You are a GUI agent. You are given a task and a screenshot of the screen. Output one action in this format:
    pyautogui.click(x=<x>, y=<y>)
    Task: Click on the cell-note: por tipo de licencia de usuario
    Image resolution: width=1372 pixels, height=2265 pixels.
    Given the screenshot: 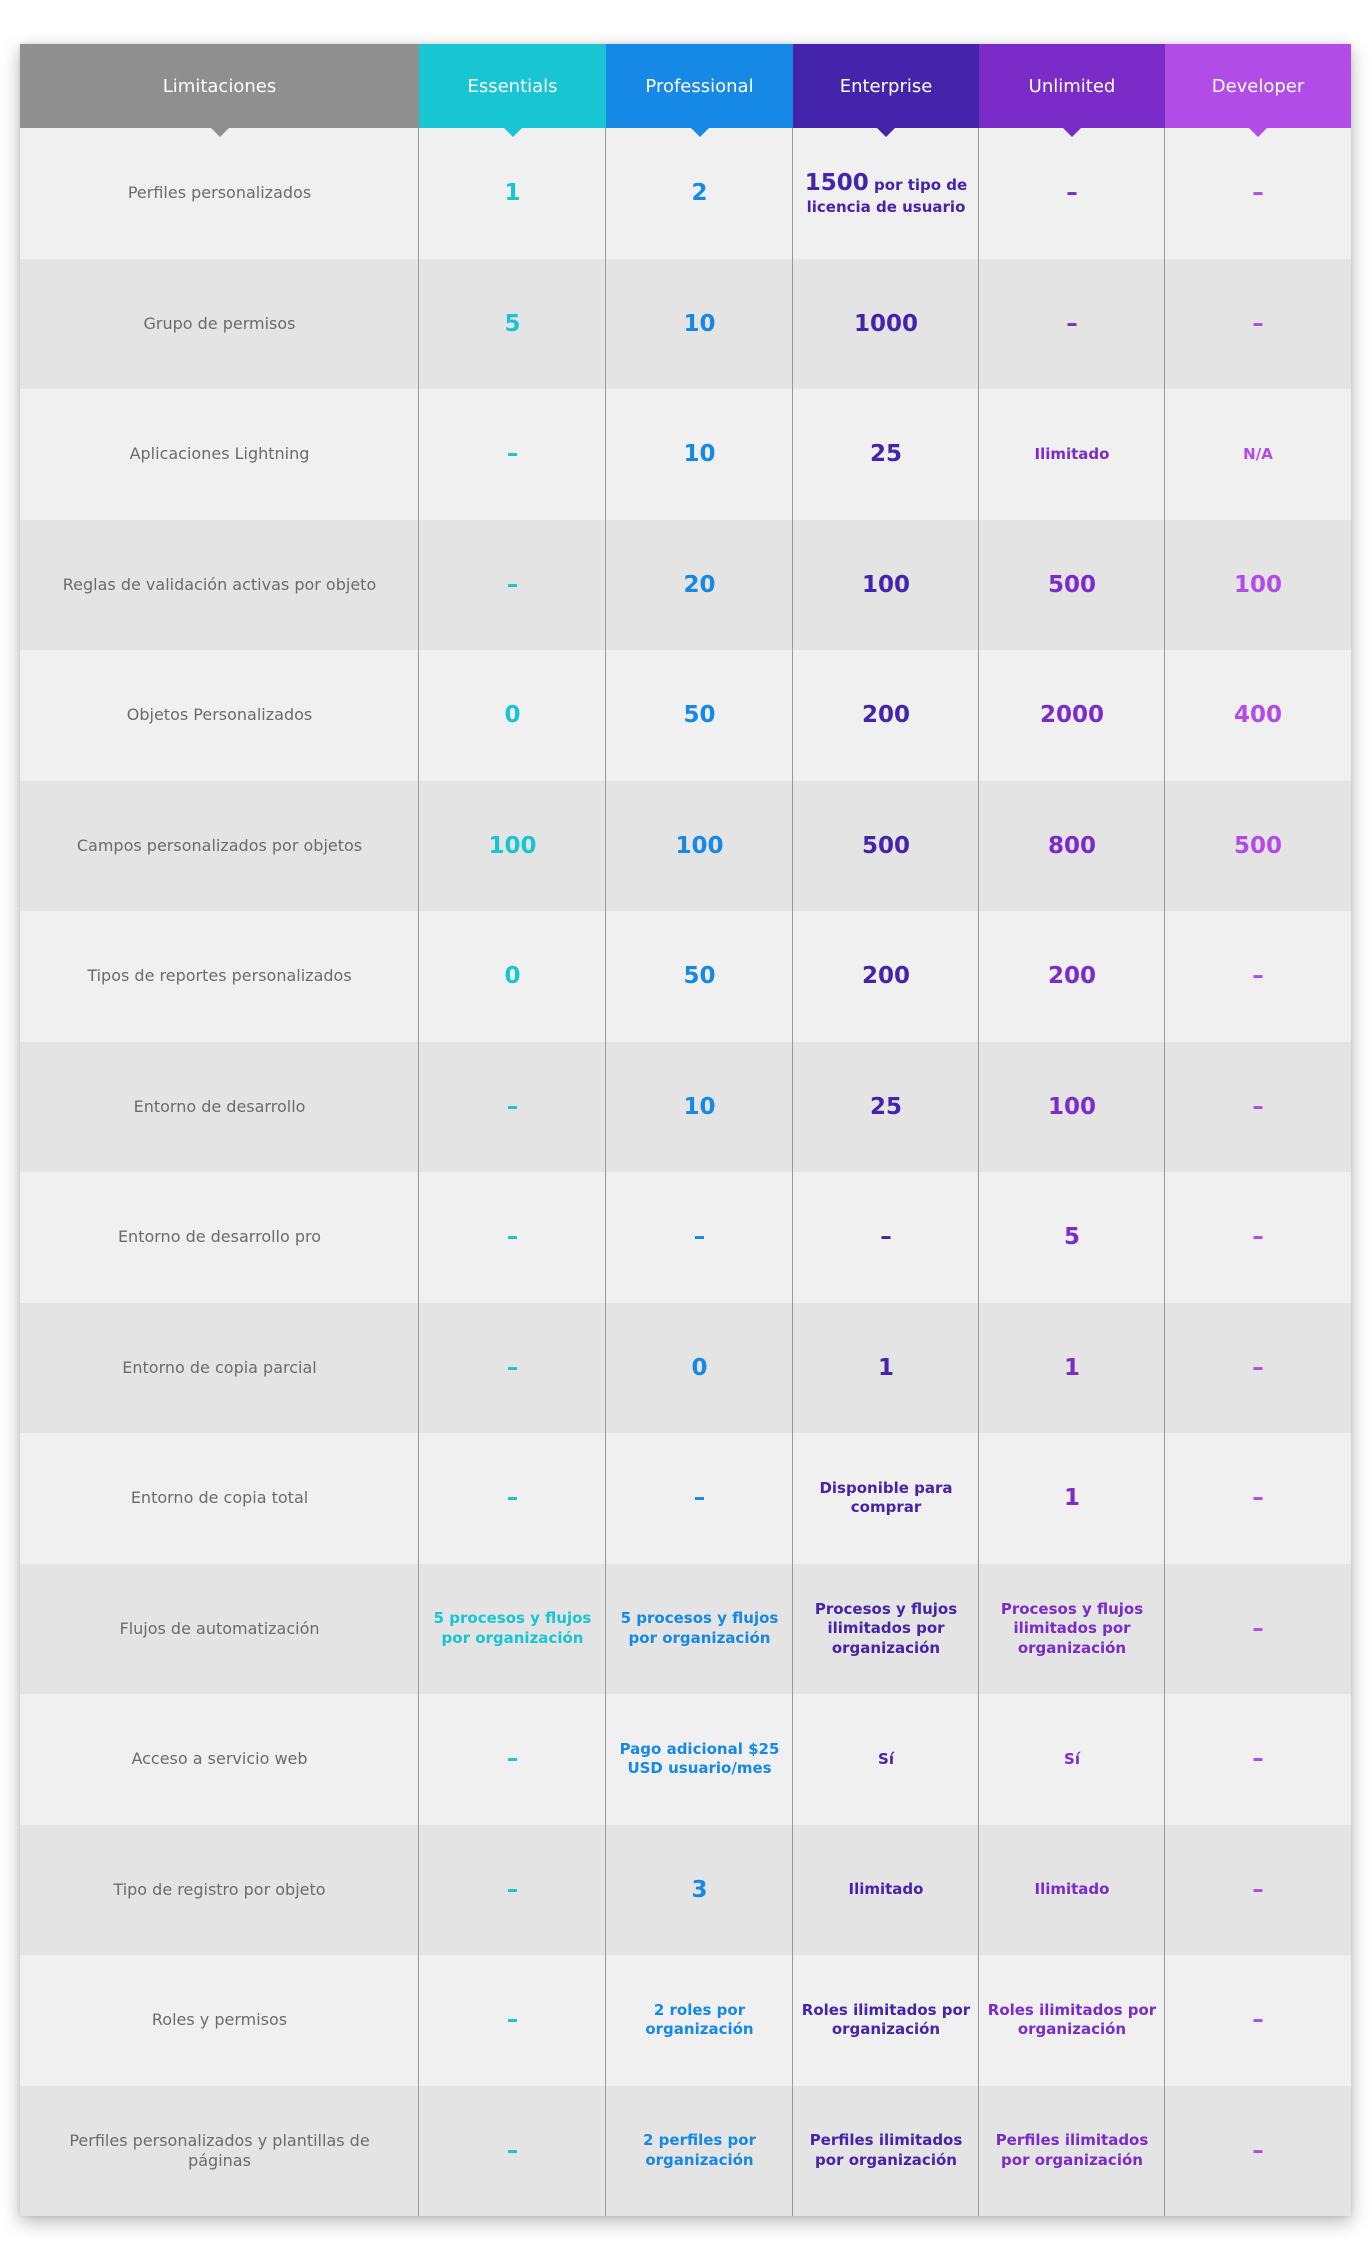 What is the action you would take?
    pyautogui.click(x=887, y=196)
    